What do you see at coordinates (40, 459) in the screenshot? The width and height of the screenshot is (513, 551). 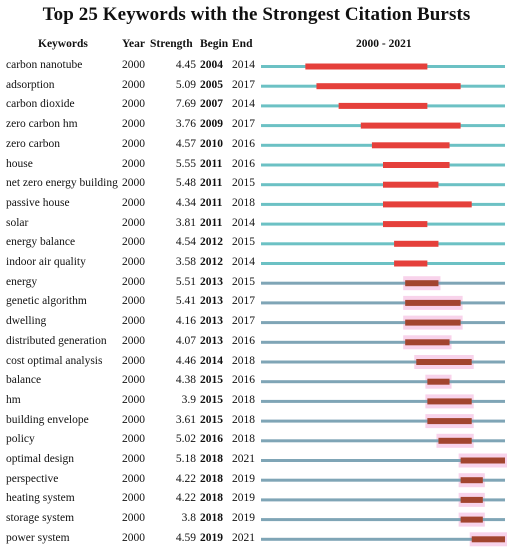 I see `keyword-cell: optimal design` at bounding box center [40, 459].